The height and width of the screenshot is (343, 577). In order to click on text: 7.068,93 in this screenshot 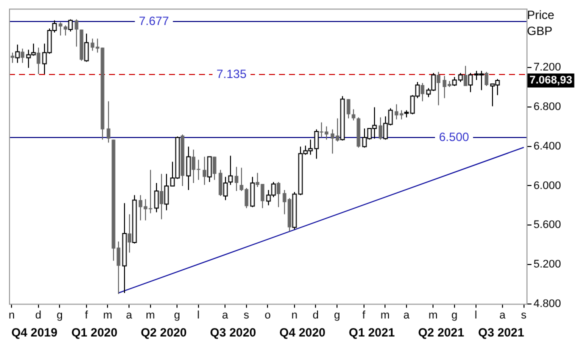, I will do `click(550, 80)`.